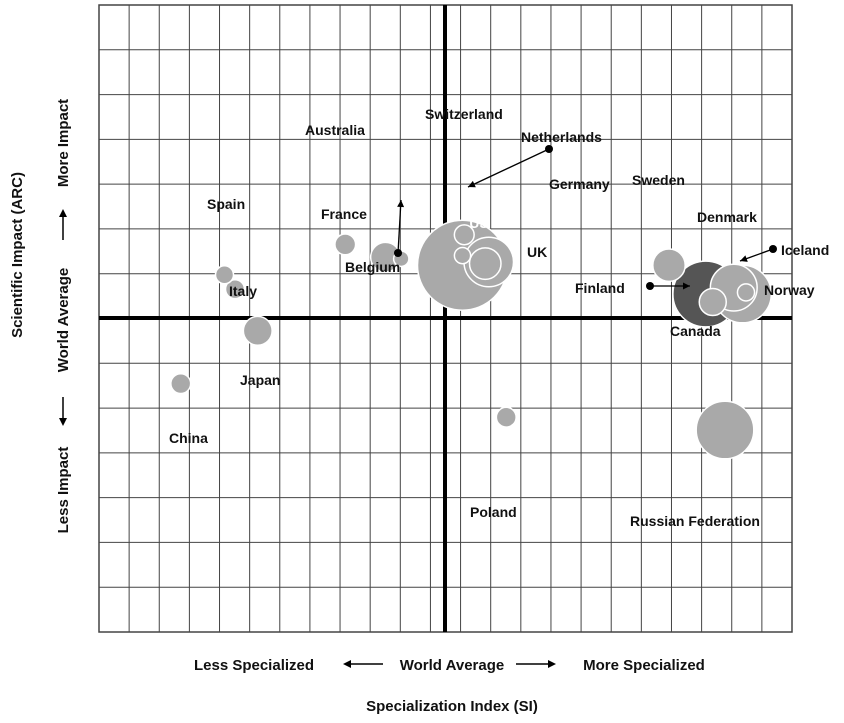 This screenshot has width=844, height=723. What do you see at coordinates (181, 383) in the screenshot?
I see `bubble-china` at bounding box center [181, 383].